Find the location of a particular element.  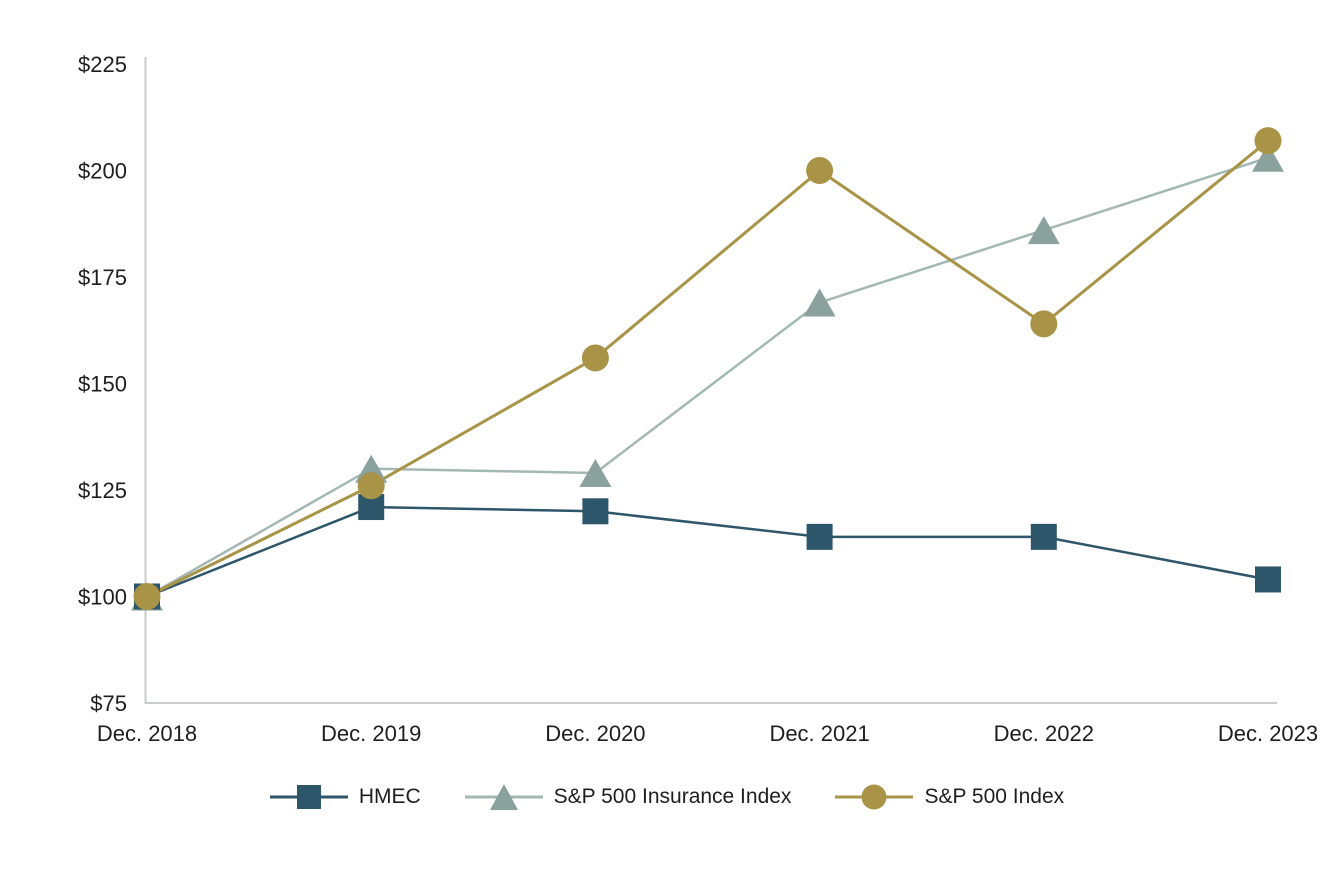

series-line-hmec is located at coordinates (707, 551).